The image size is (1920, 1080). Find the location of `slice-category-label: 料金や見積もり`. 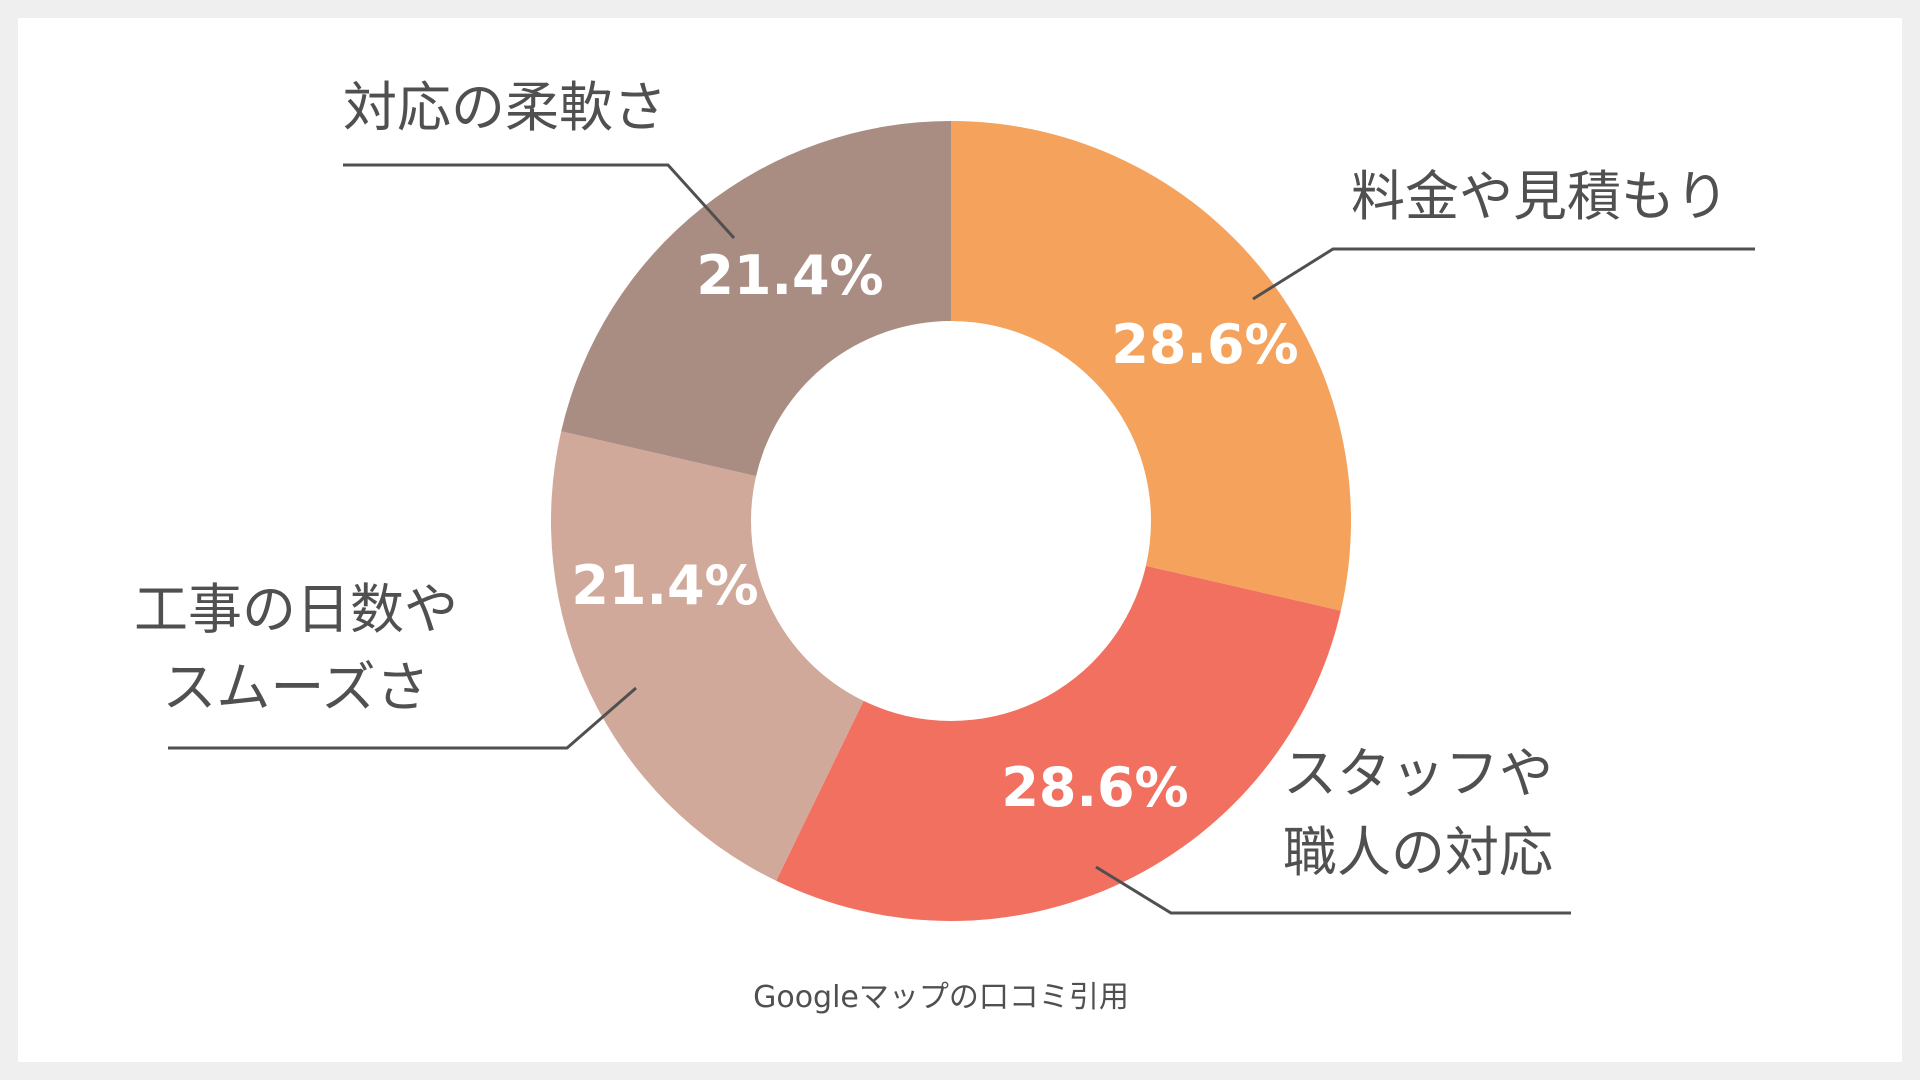

slice-category-label: 料金や見積もり is located at coordinates (1540, 196).